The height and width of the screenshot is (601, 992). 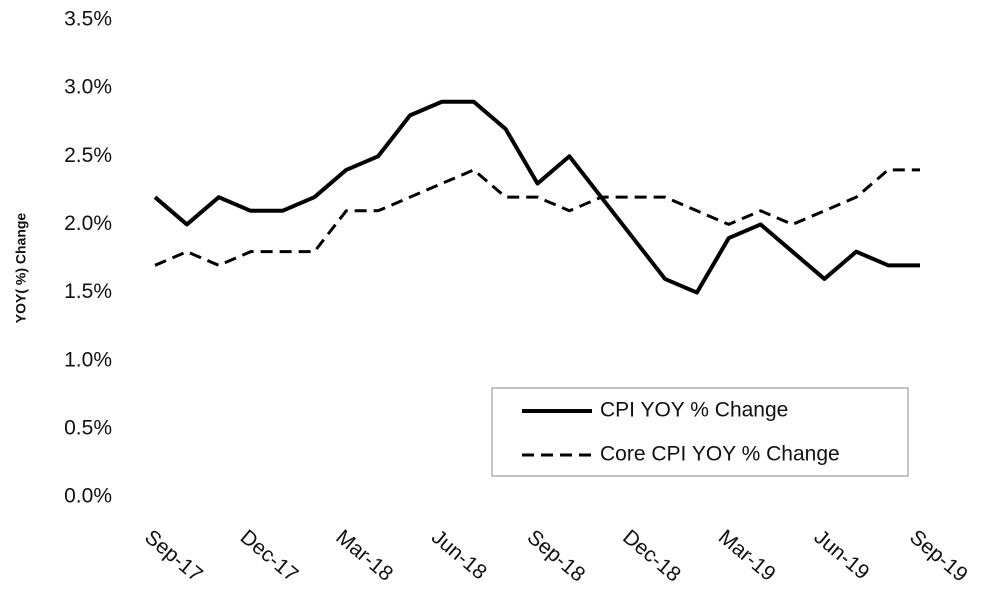 What do you see at coordinates (88, 155) in the screenshot?
I see `y-tick-label: 2.5%` at bounding box center [88, 155].